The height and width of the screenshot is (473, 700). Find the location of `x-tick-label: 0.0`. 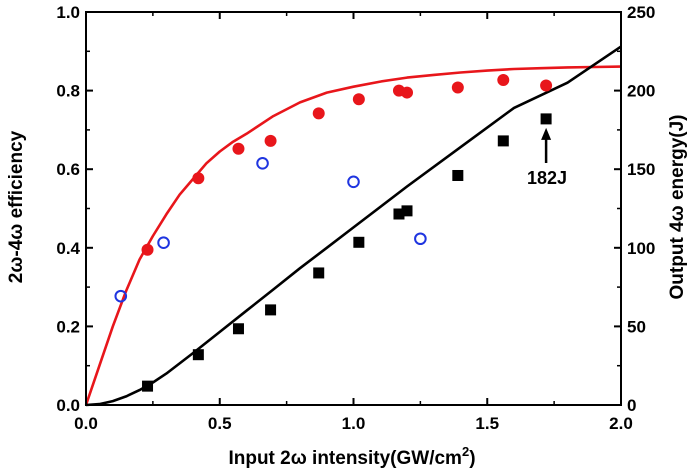

x-tick-label: 0.0 is located at coordinates (86, 423).